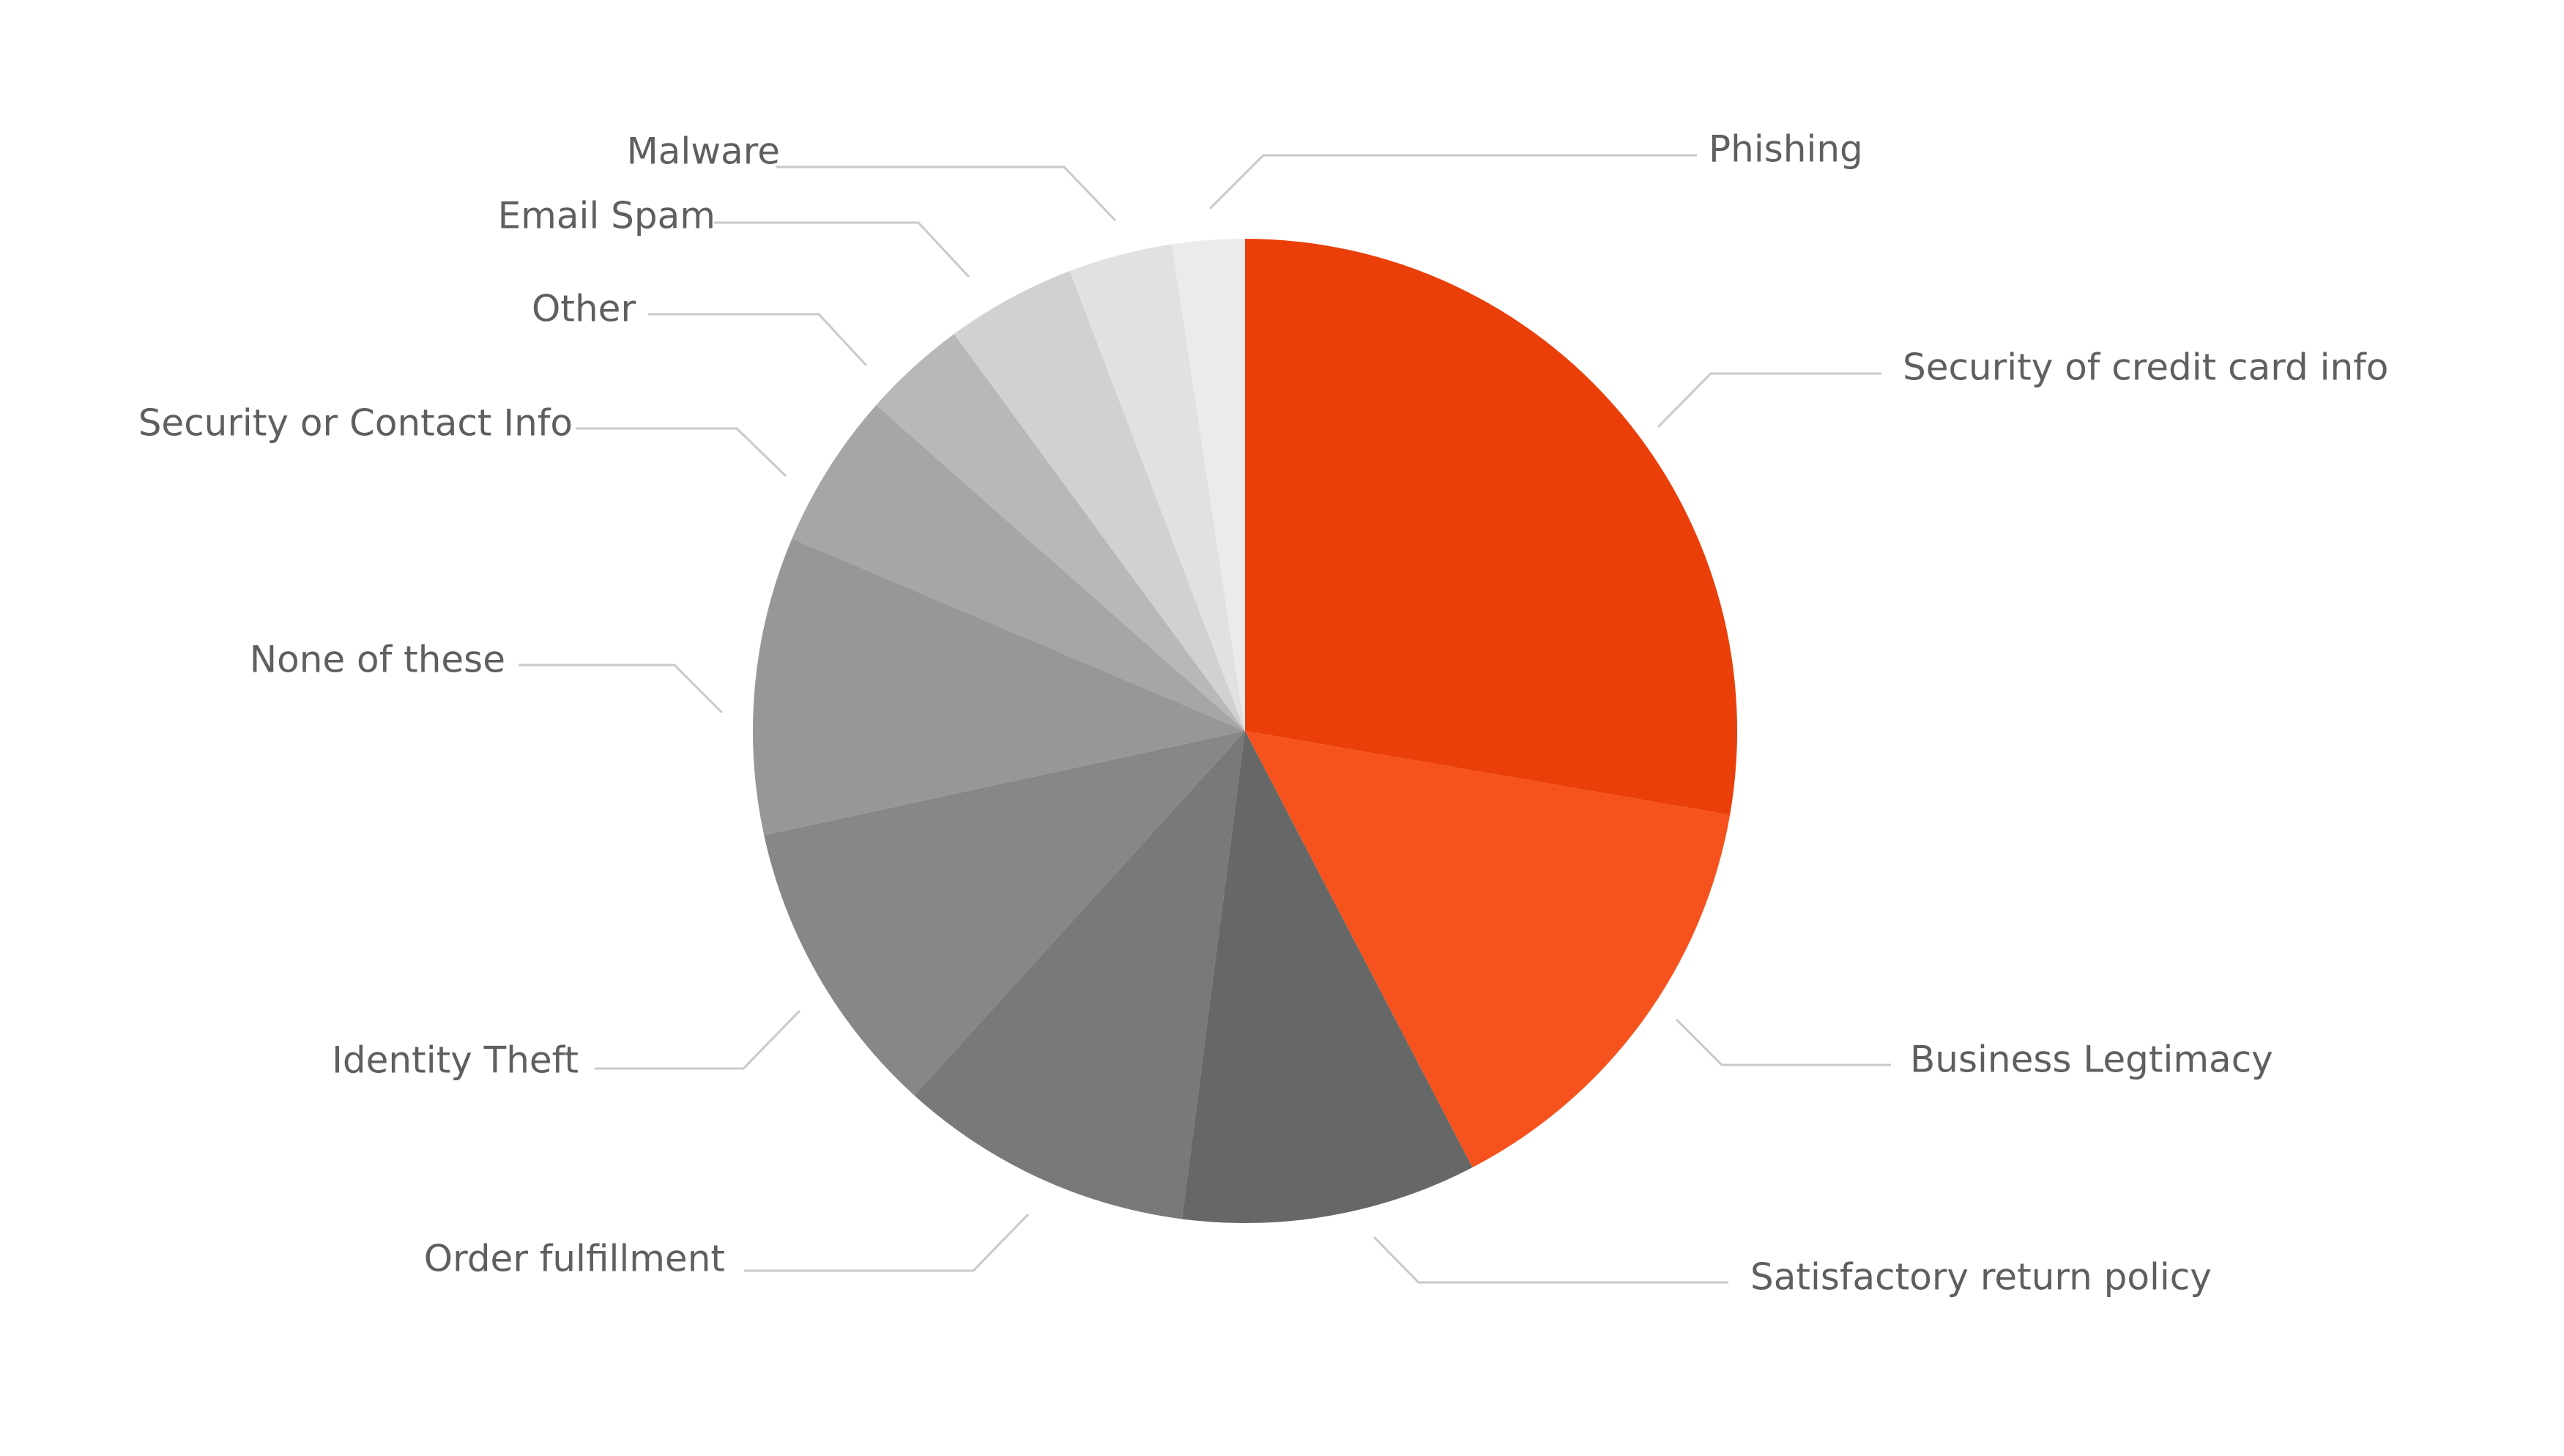 This screenshot has width=2564, height=1456. I want to click on slice-label-satisfactory-return-policy: Satisfactory return policy, so click(1981, 1277).